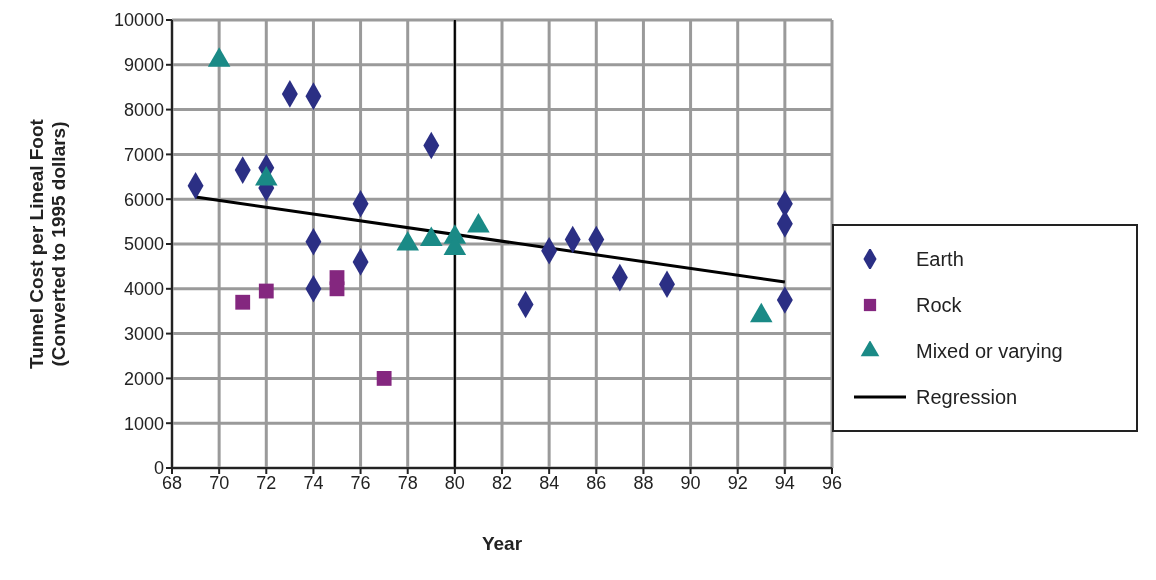 The image size is (1156, 580). I want to click on x-tick-label: 82, so click(502, 482).